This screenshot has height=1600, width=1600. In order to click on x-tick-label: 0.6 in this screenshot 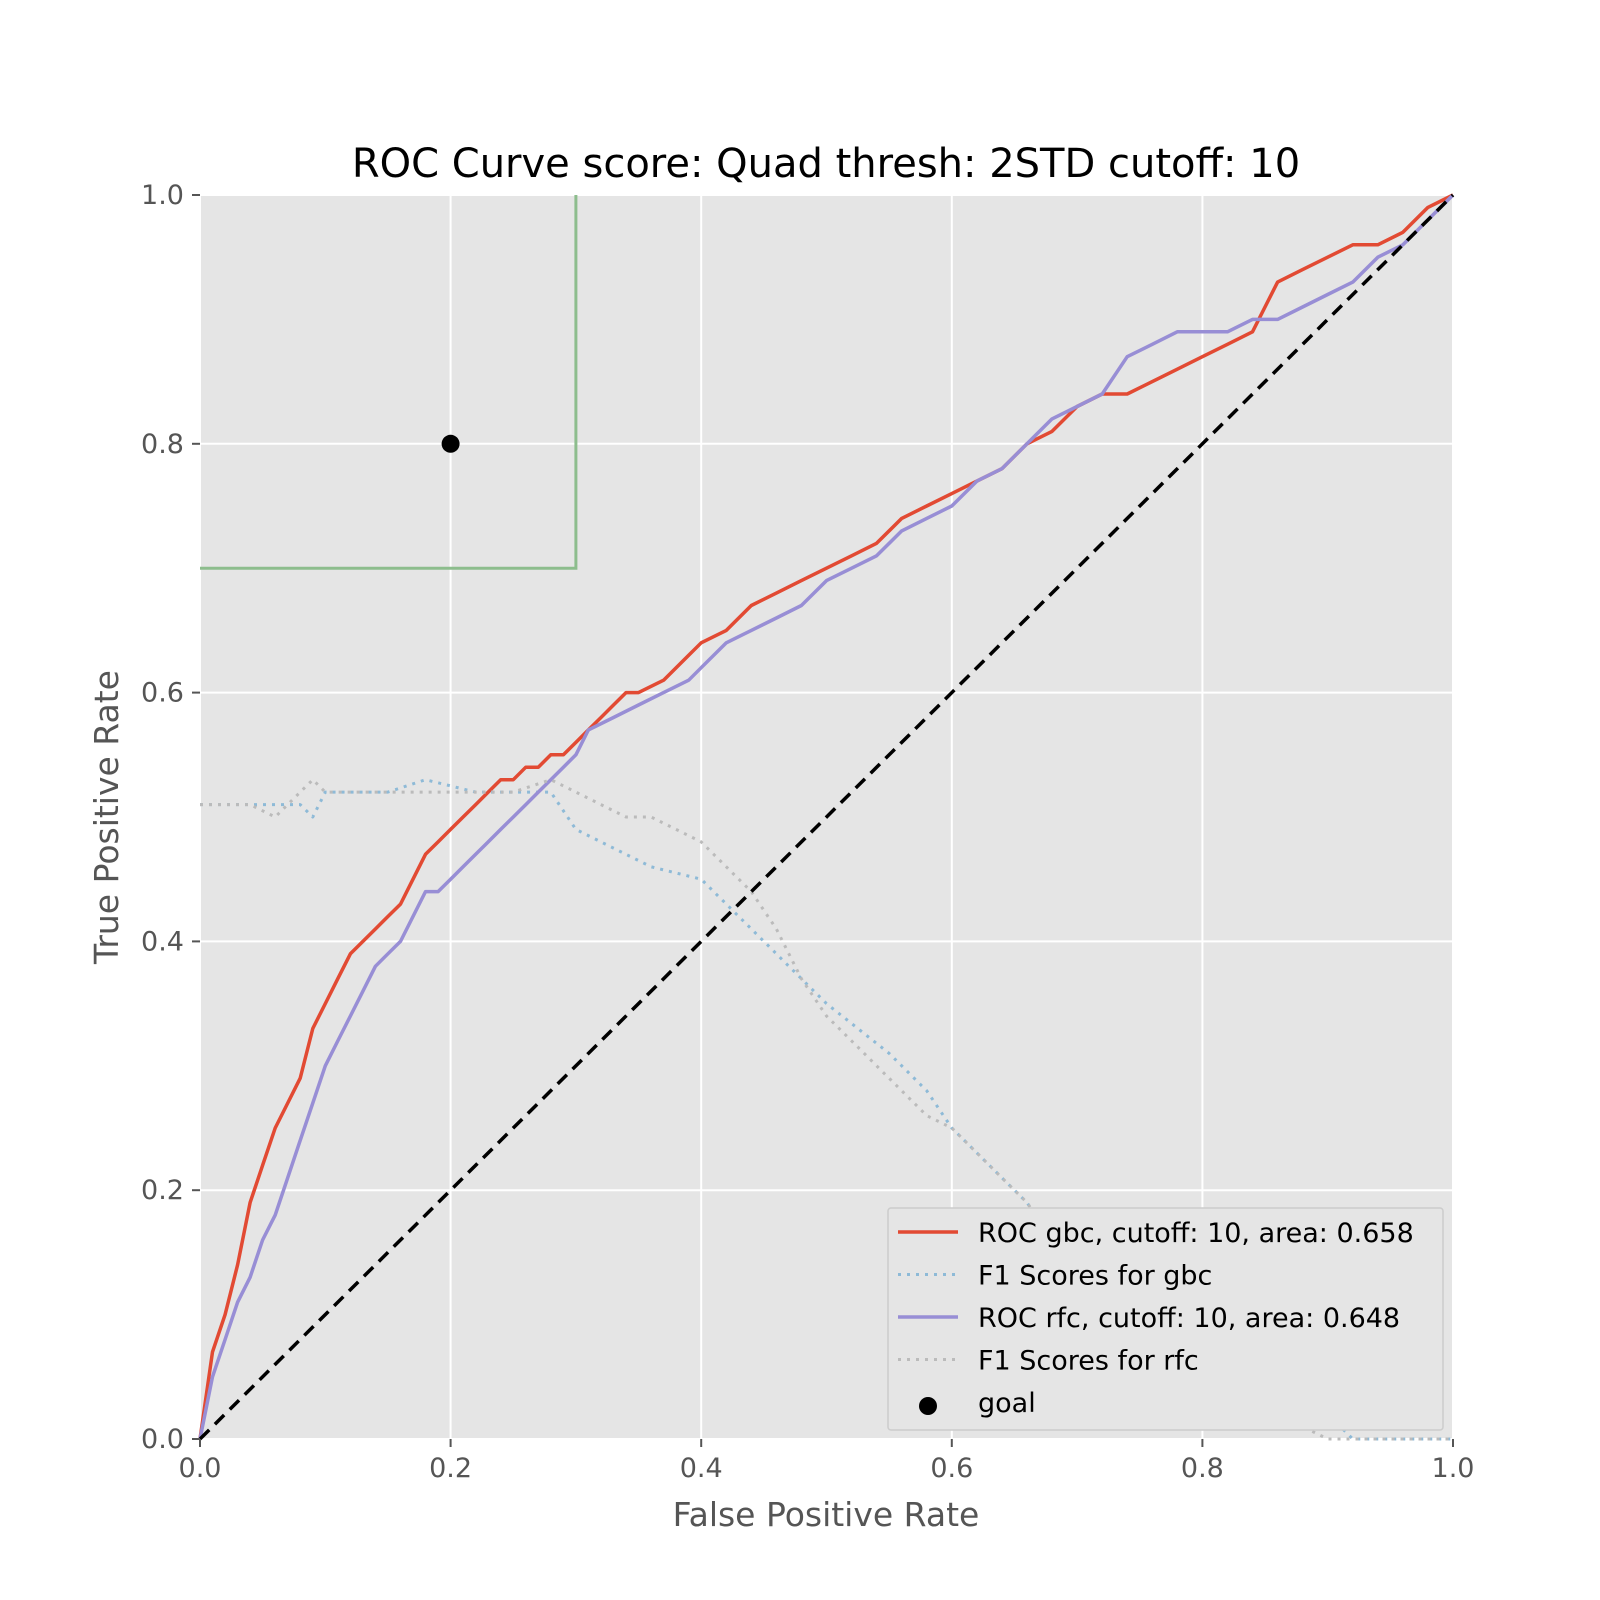, I will do `click(951, 1468)`.